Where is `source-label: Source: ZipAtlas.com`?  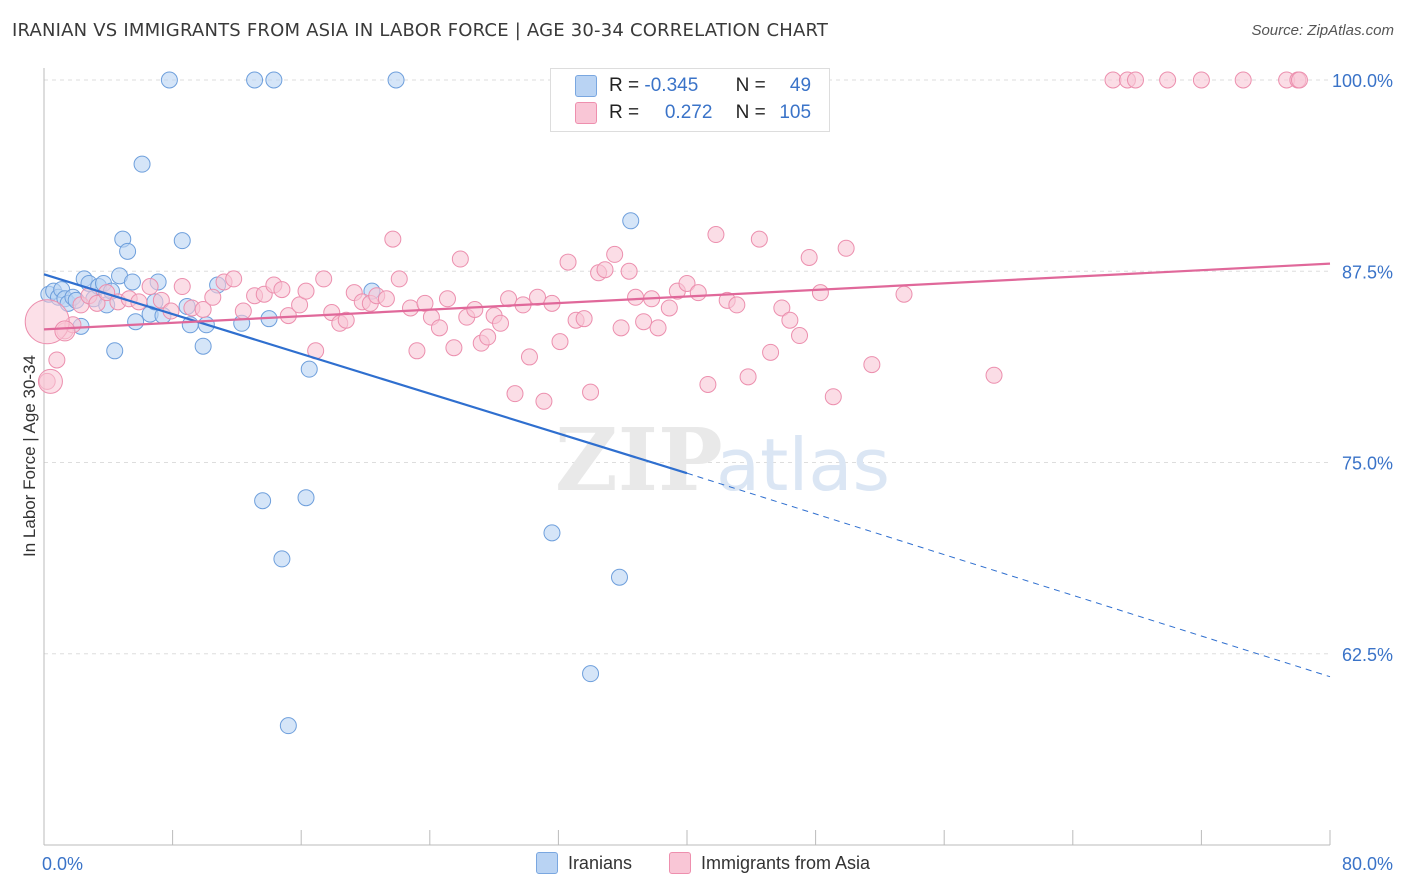
source-label: Source: ZipAtlas.com is located at coordinates (1322, 30).